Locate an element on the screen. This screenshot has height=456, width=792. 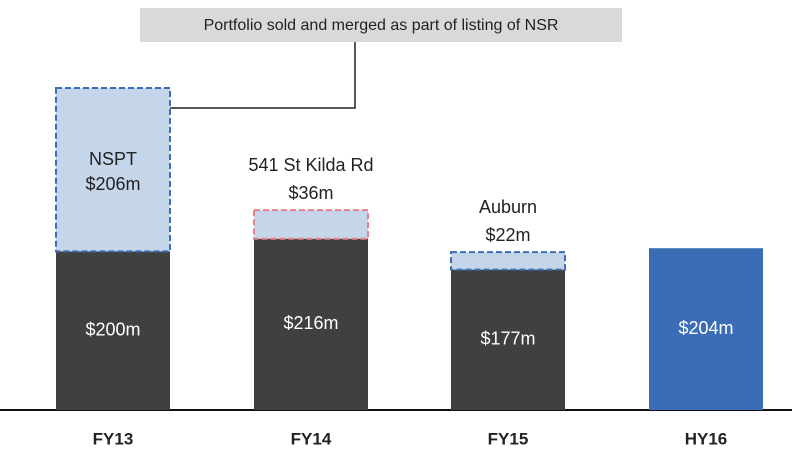
data-label: $177m is located at coordinates (507, 339).